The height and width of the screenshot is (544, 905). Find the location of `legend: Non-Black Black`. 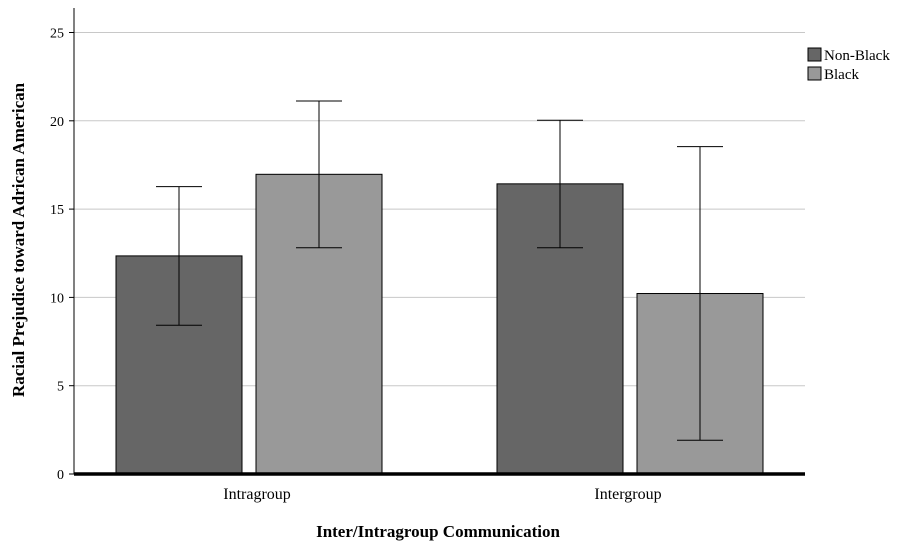

legend: Non-Black Black is located at coordinates (849, 65).